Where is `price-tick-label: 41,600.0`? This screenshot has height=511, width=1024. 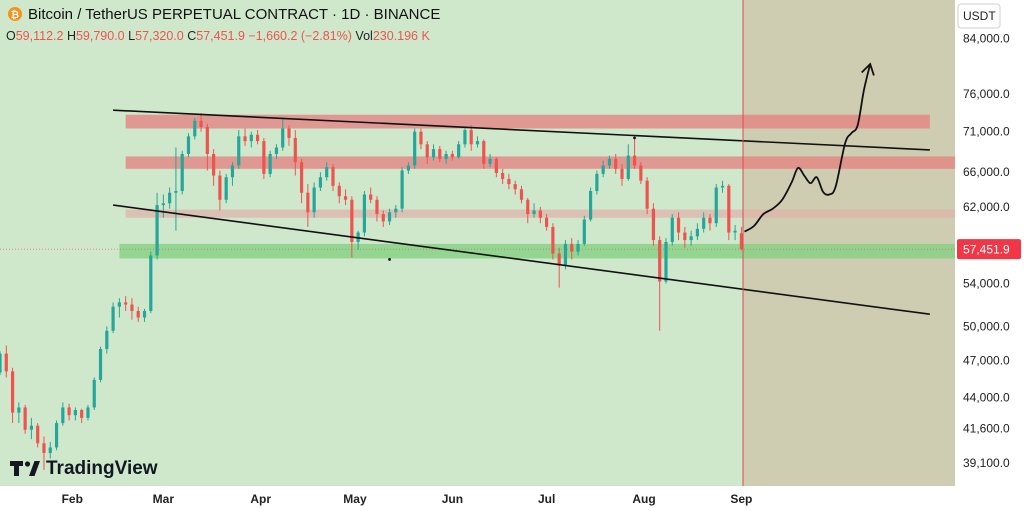
price-tick-label: 41,600.0 is located at coordinates (986, 428).